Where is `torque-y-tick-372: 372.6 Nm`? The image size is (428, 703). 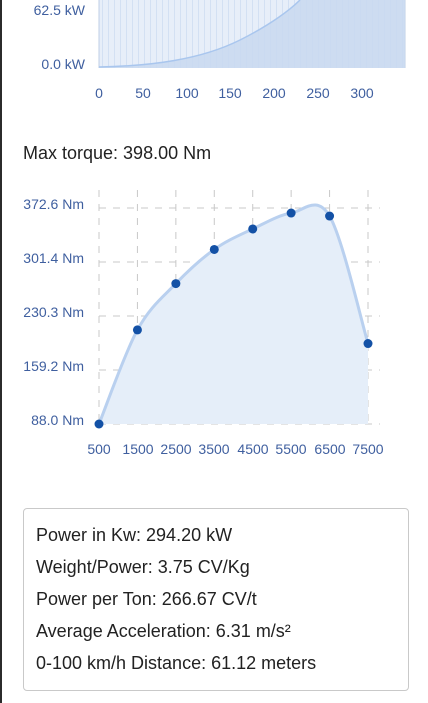
torque-y-tick-372: 372.6 Nm is located at coordinates (53, 204).